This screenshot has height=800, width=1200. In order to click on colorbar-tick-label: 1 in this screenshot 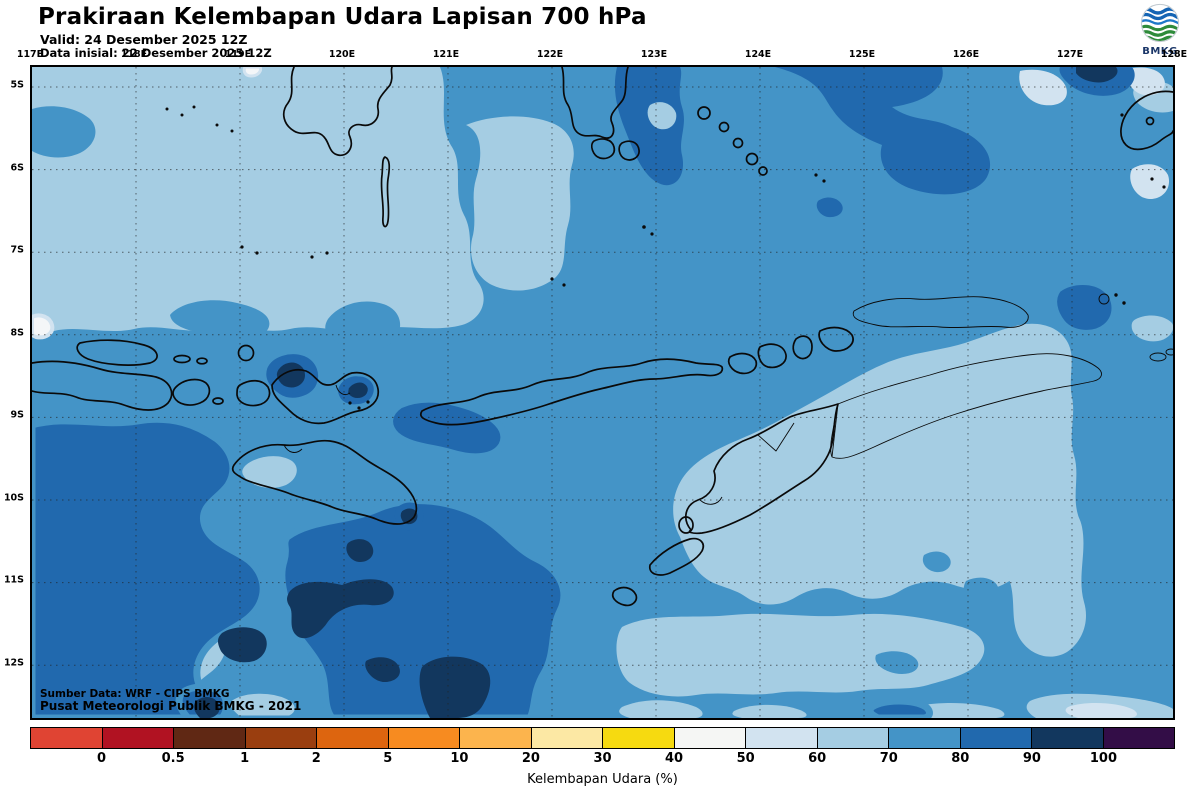, I will do `click(245, 758)`.